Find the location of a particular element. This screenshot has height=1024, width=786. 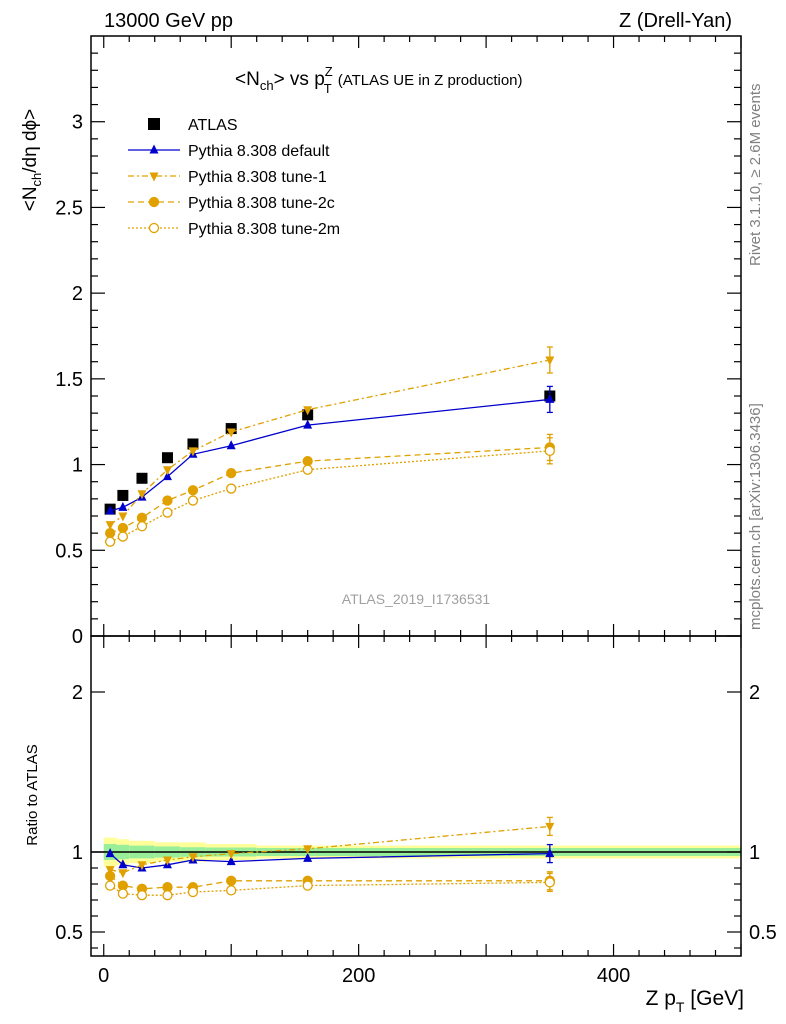

y-tick-label: 0 is located at coordinates (77, 637).